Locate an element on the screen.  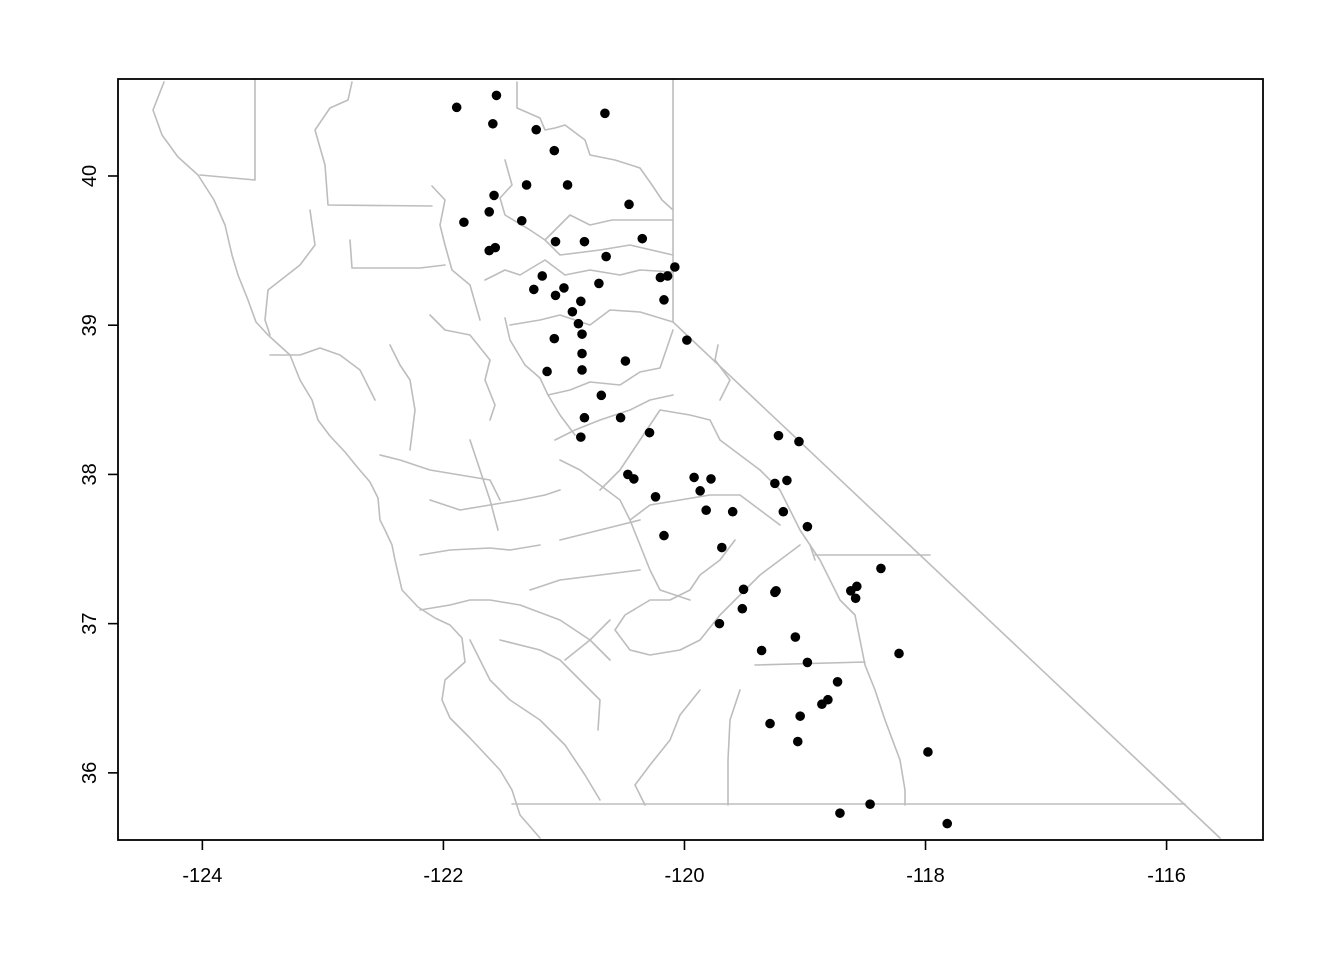
y-axis: 36 37 38 39 40 is located at coordinates (98, 474).